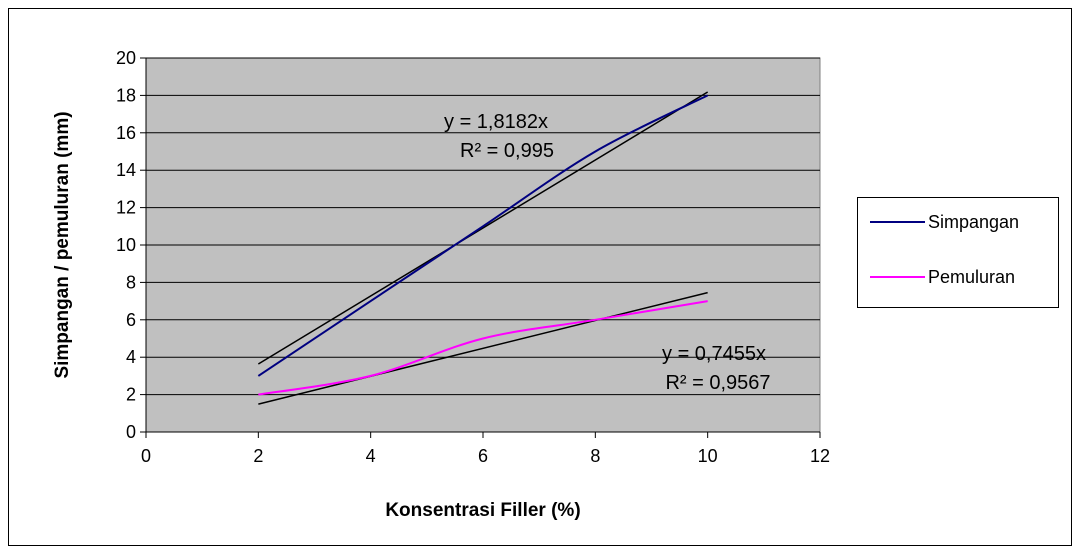 The width and height of the screenshot is (1080, 550). What do you see at coordinates (126, 133) in the screenshot?
I see `y-tick-label: 16` at bounding box center [126, 133].